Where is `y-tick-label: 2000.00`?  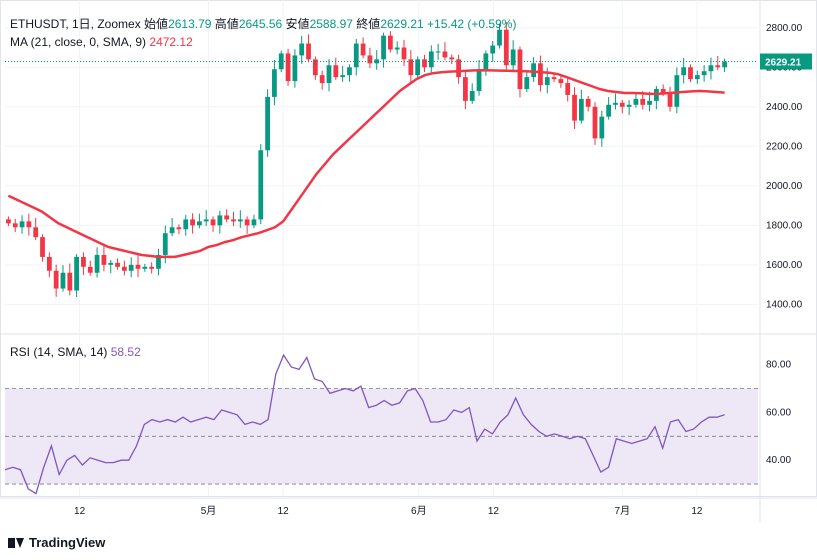
y-tick-label: 2000.00 is located at coordinates (784, 186).